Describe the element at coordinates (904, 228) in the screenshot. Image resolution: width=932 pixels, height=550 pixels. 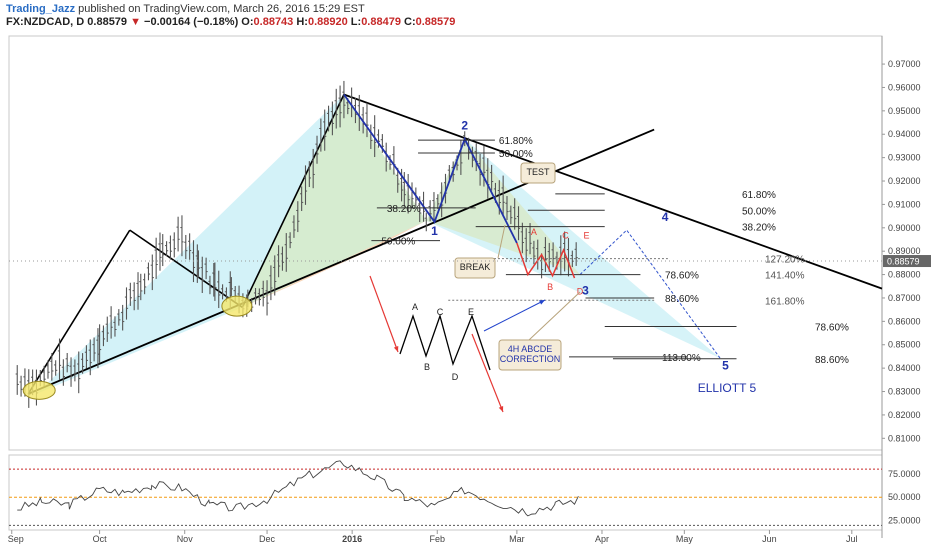
I see `y-tick-label: 0.90000` at that location.